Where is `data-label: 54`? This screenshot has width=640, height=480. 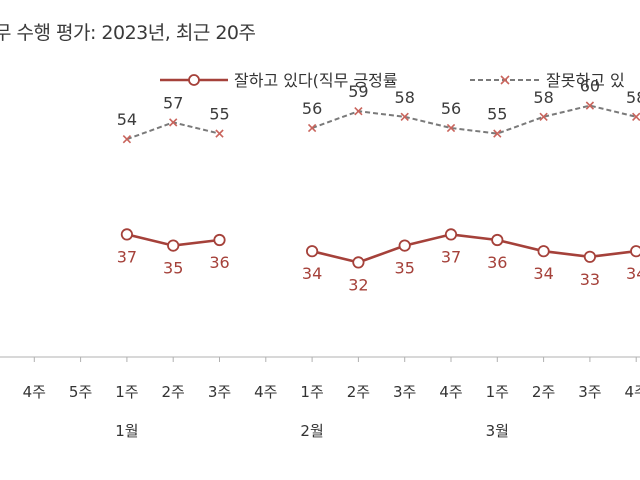
data-label: 54 is located at coordinates (127, 119).